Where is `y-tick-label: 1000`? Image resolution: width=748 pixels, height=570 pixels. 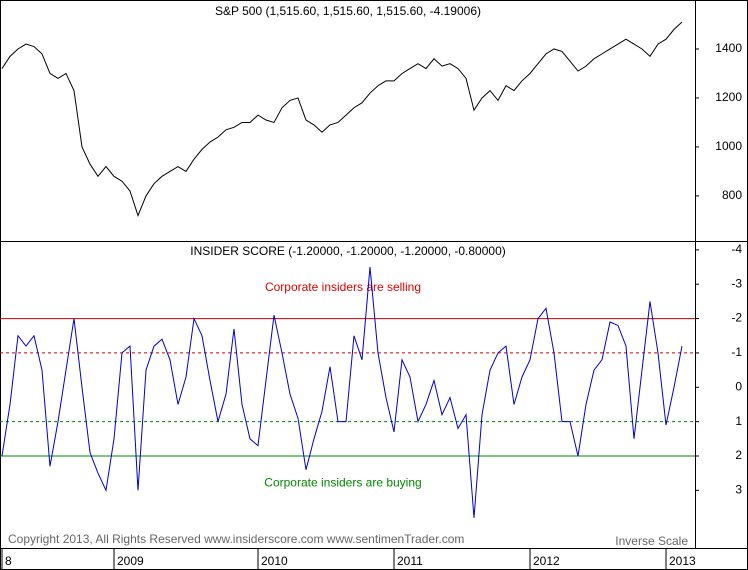
y-tick-label: 1000 is located at coordinates (728, 146).